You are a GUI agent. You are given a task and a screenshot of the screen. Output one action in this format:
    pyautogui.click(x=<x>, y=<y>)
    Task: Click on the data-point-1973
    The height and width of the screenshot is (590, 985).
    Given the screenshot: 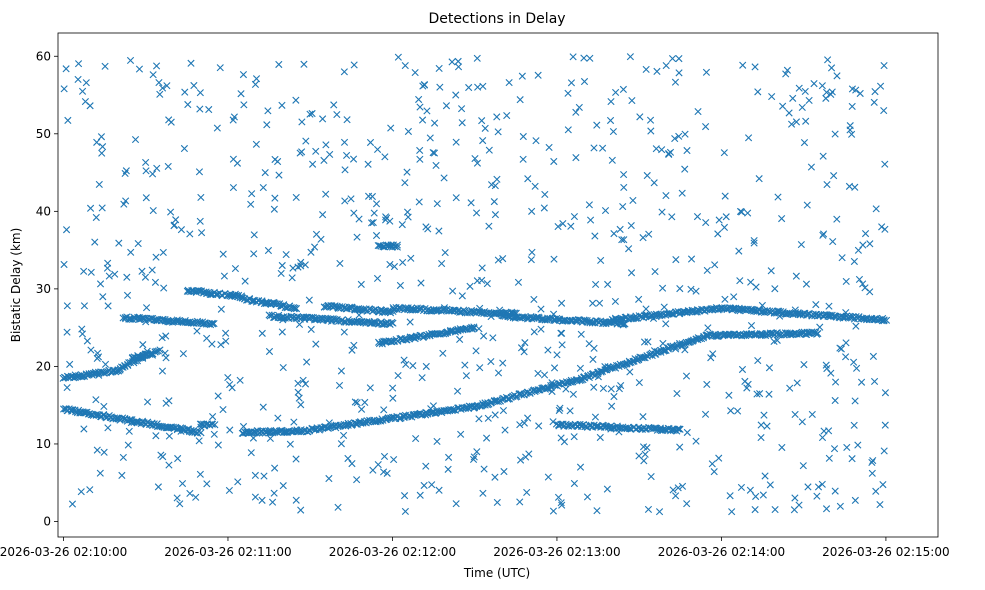 What is the action you would take?
    pyautogui.click(x=739, y=251)
    